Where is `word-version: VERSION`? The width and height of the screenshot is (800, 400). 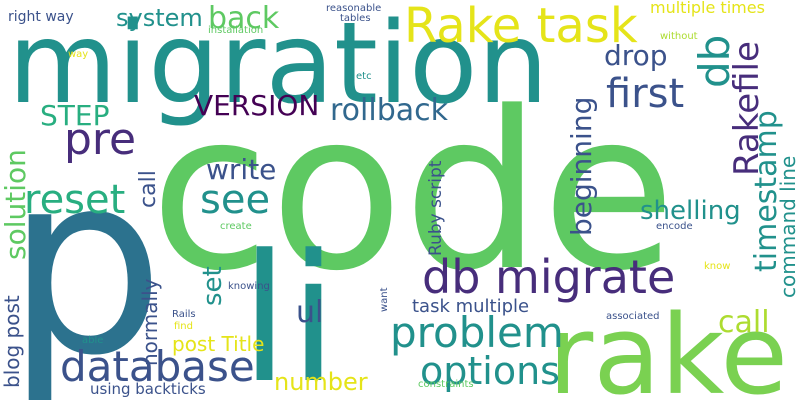 word-version: VERSION is located at coordinates (257, 105).